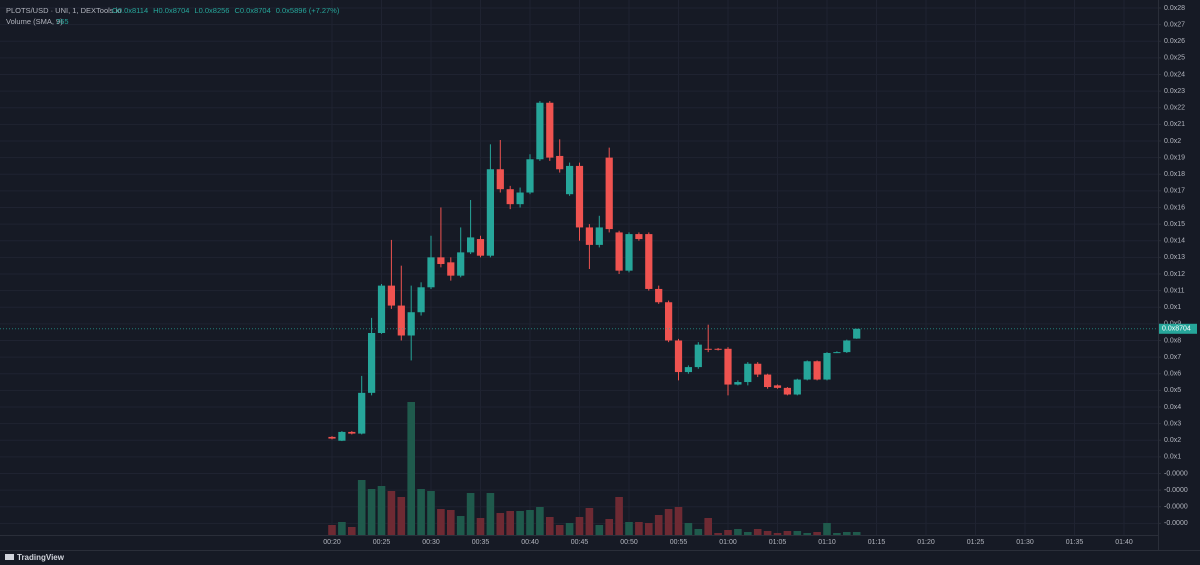 The width and height of the screenshot is (1200, 565). What do you see at coordinates (1174, 124) in the screenshot?
I see `y-tick-label: 0.0x21` at bounding box center [1174, 124].